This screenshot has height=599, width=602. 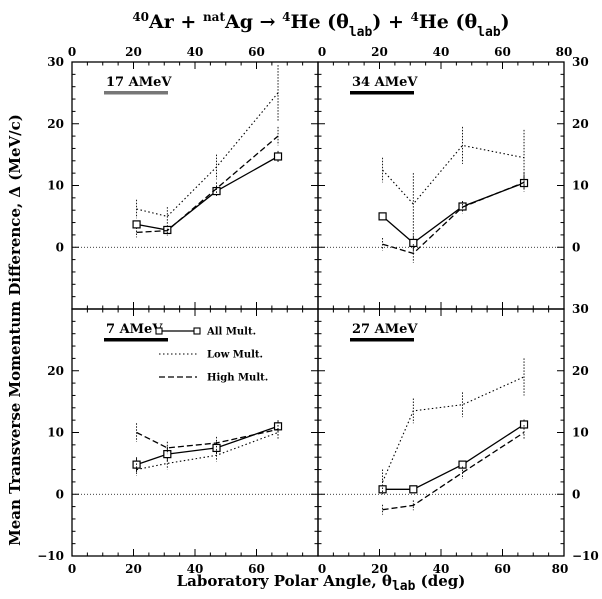 I want to click on legend-label: All Mult., so click(x=231, y=332).